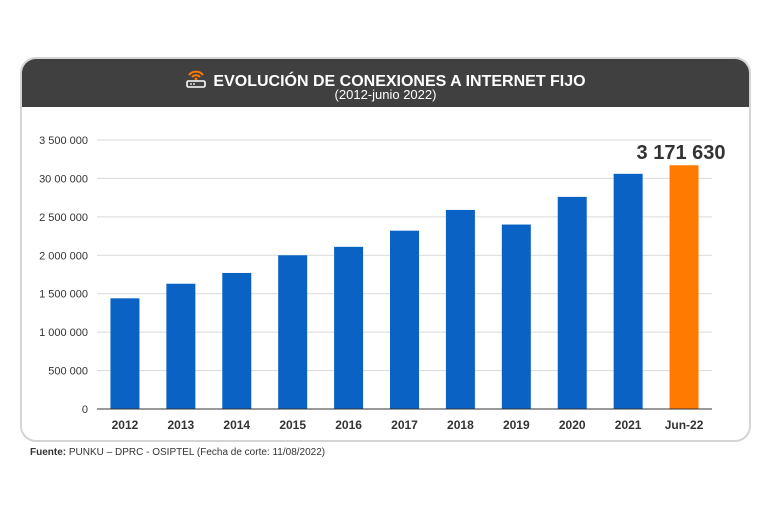 This screenshot has height=507, width=760. I want to click on y-tick-label: 2 500 000, so click(63, 218).